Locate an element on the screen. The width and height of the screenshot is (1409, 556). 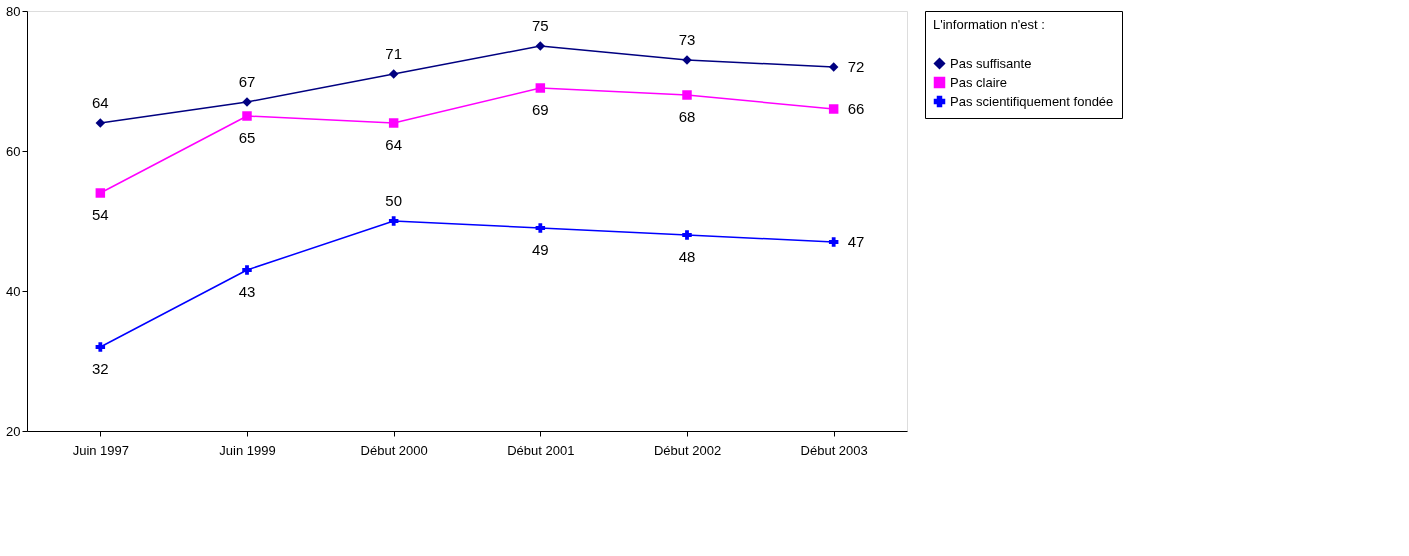
x-tick-label: Début 2000 is located at coordinates (394, 450).